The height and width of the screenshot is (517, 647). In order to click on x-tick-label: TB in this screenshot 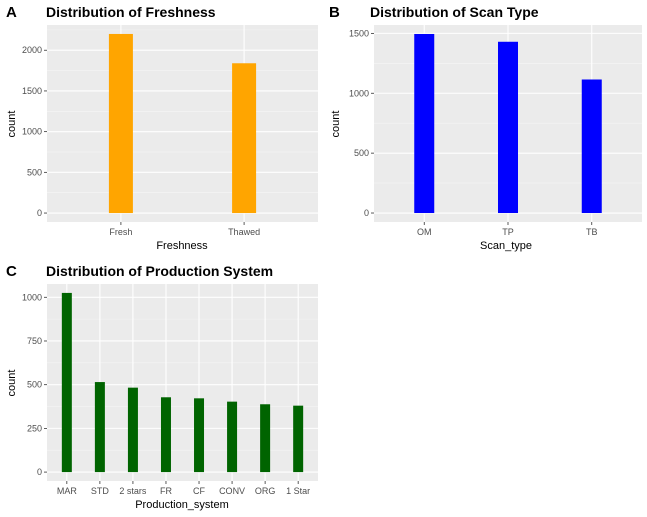, I will do `click(592, 232)`.